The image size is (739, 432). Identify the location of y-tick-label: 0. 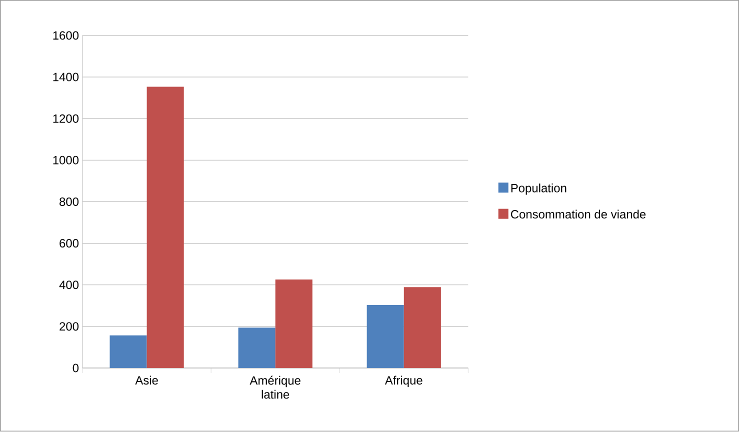
(75, 368).